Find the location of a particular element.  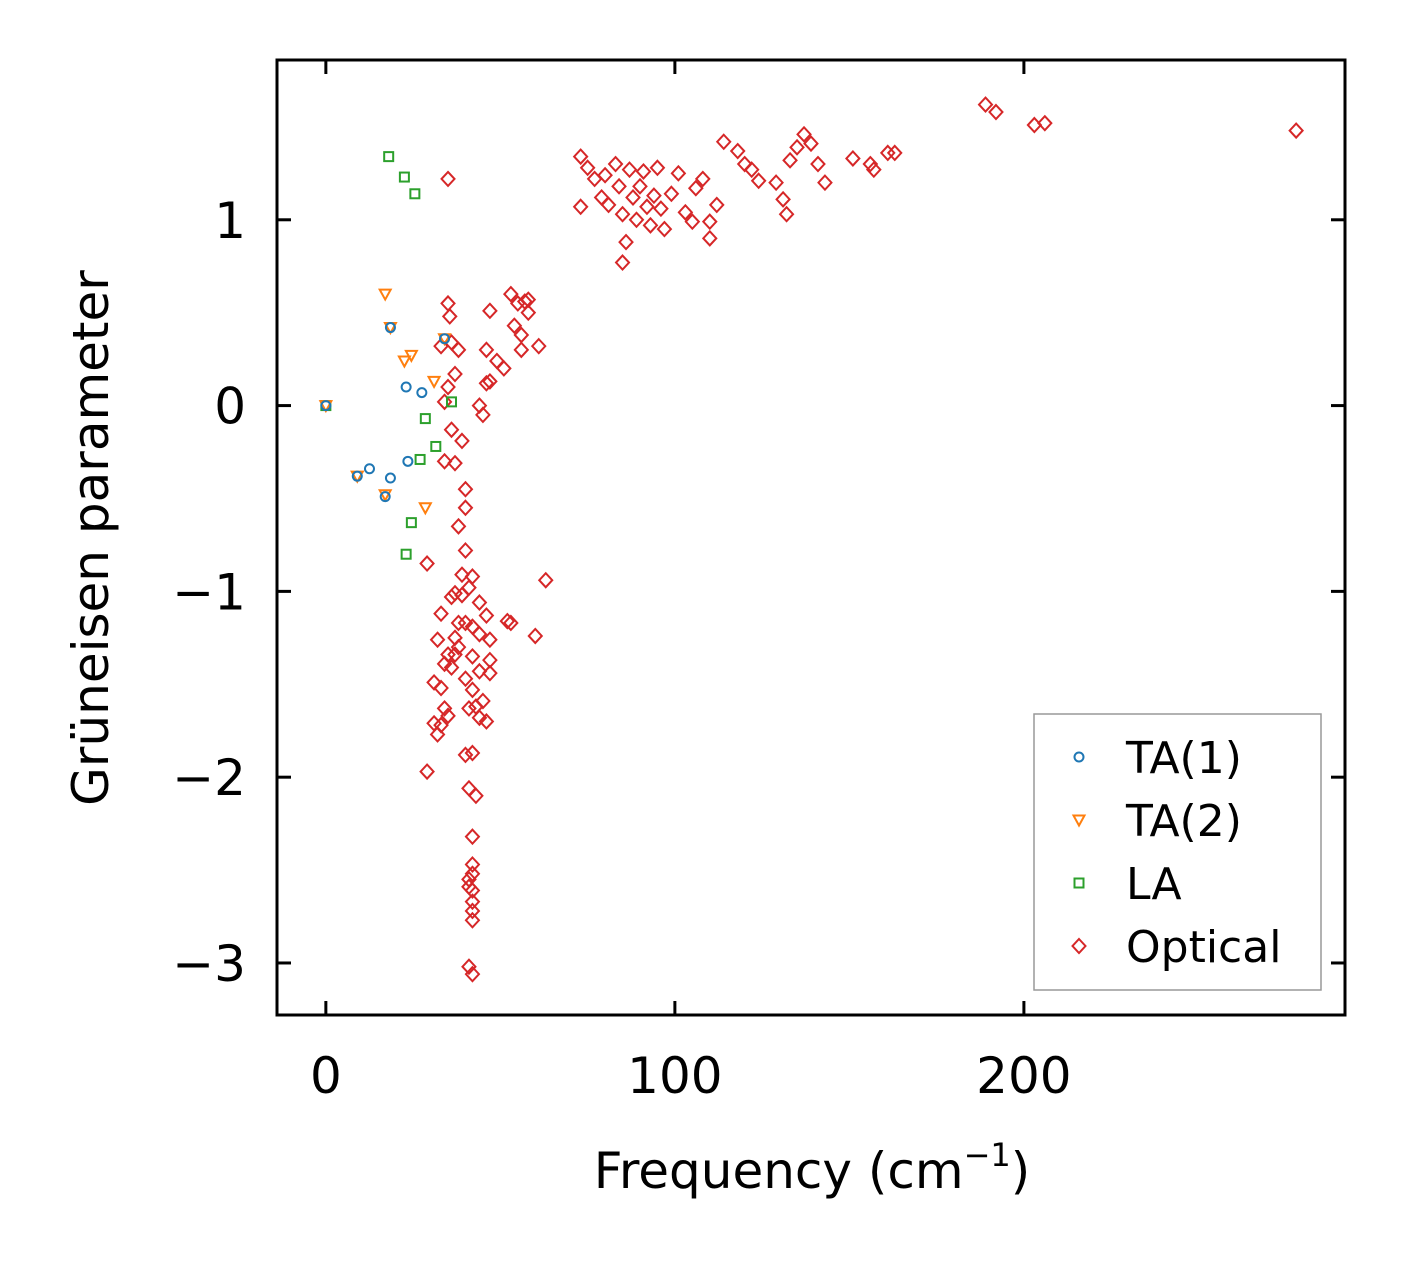

y-tick-label: 1 is located at coordinates (230, 221).